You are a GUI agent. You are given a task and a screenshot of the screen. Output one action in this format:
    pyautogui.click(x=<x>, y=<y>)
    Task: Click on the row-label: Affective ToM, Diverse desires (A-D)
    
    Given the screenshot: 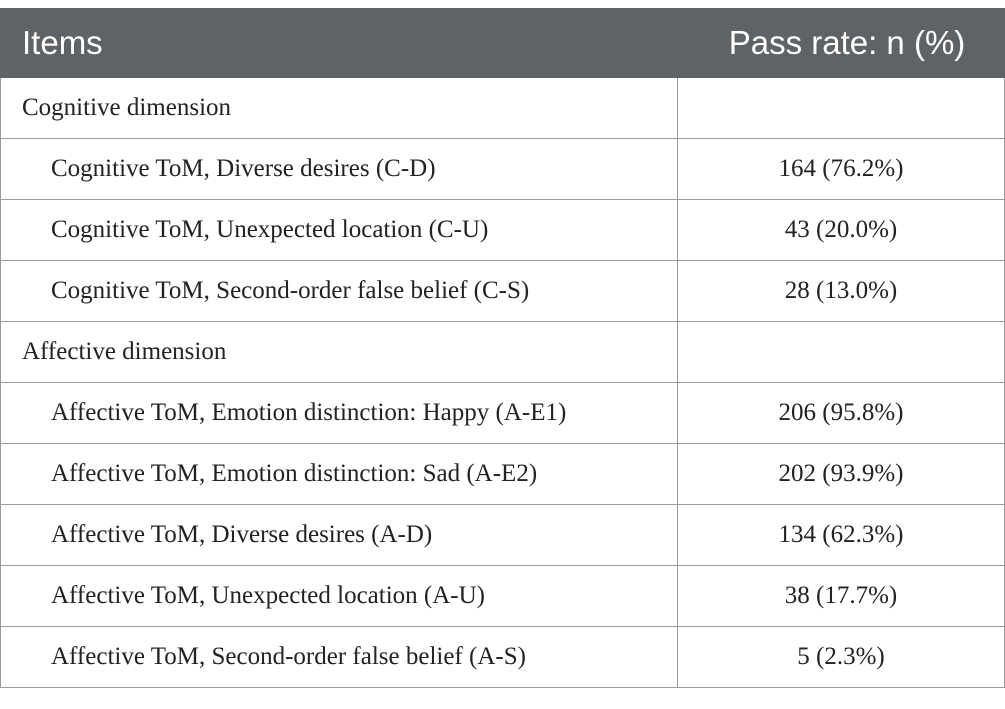 What is the action you would take?
    pyautogui.click(x=339, y=535)
    